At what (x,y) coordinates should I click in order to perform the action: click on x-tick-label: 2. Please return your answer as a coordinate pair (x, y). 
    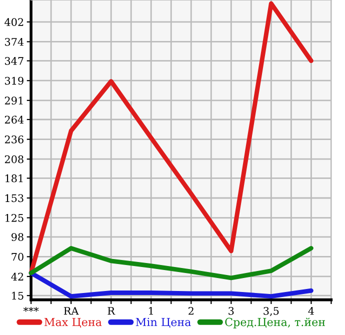
    Looking at the image, I should click on (191, 310).